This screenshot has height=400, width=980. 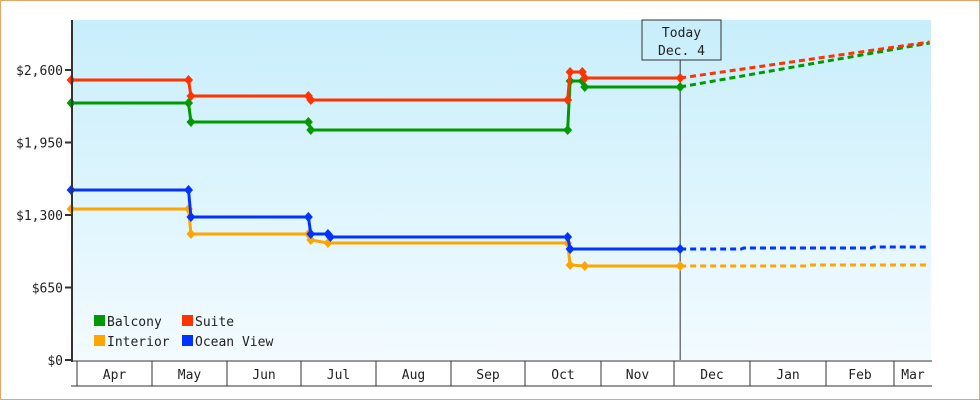 What do you see at coordinates (39, 216) in the screenshot?
I see `y-tick-label: $1,300` at bounding box center [39, 216].